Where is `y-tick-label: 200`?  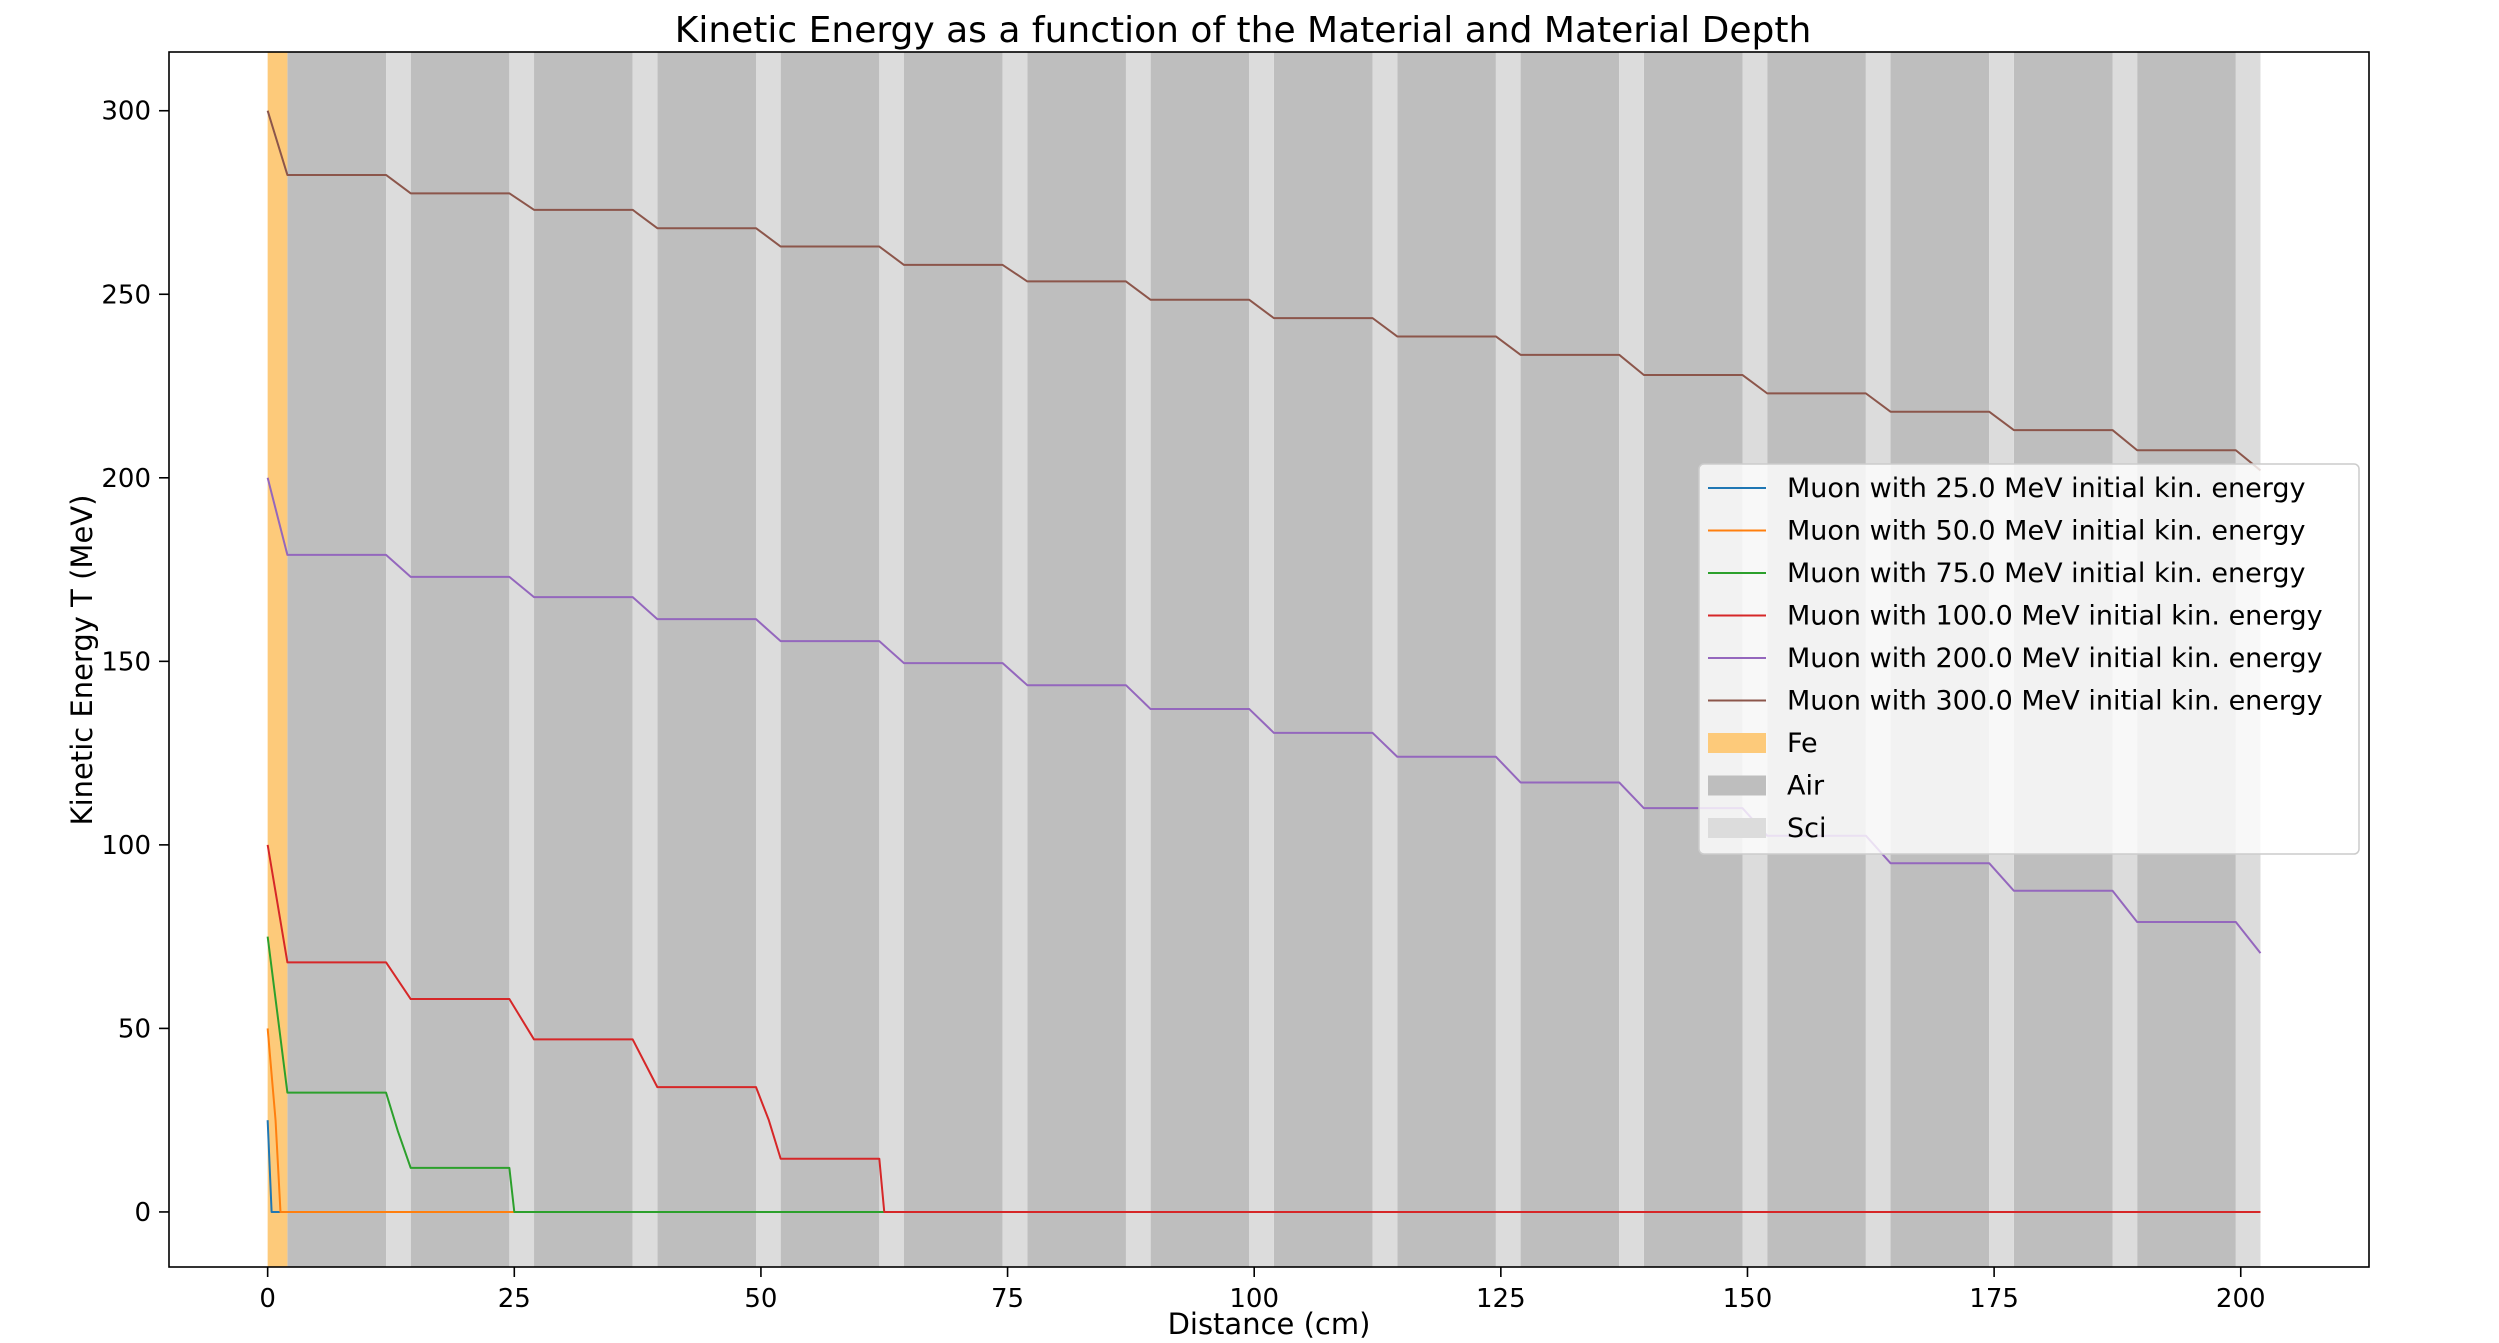 y-tick-label: 200 is located at coordinates (126, 479).